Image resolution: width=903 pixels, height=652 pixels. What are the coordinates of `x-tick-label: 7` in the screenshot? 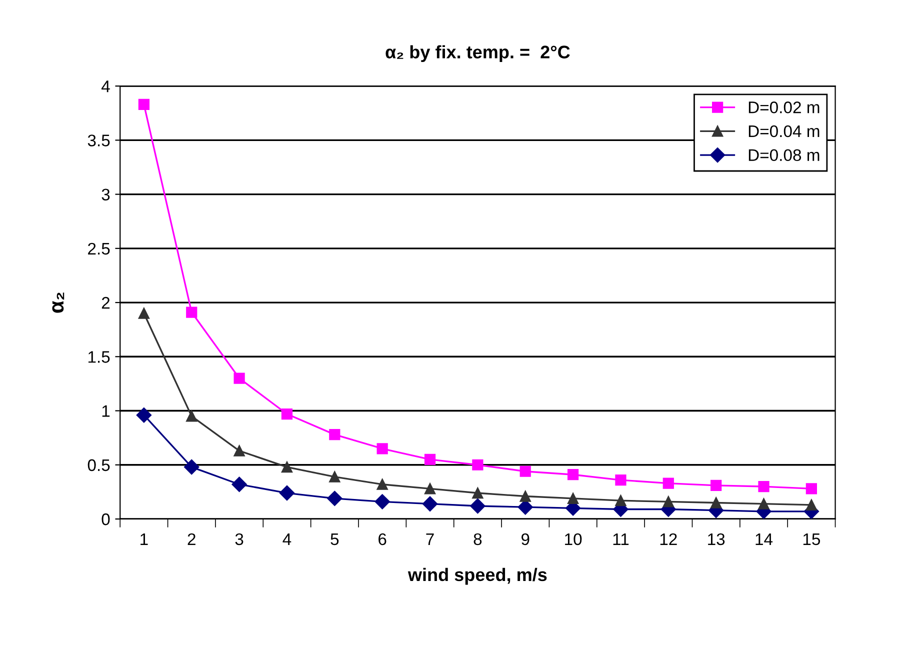 It's located at (430, 539).